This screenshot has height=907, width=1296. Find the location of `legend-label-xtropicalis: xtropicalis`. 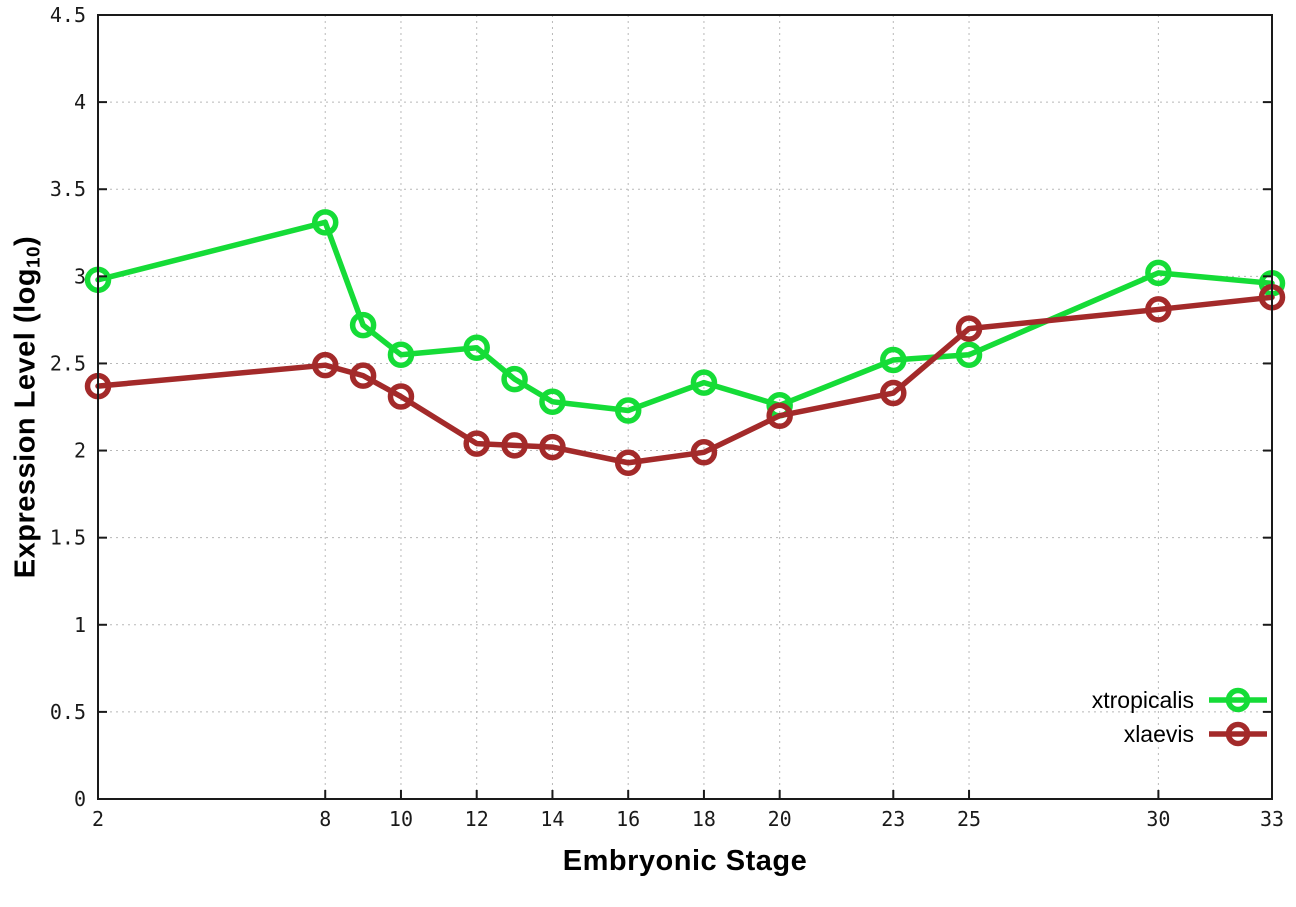

legend-label-xtropicalis: xtropicalis is located at coordinates (1142, 699).